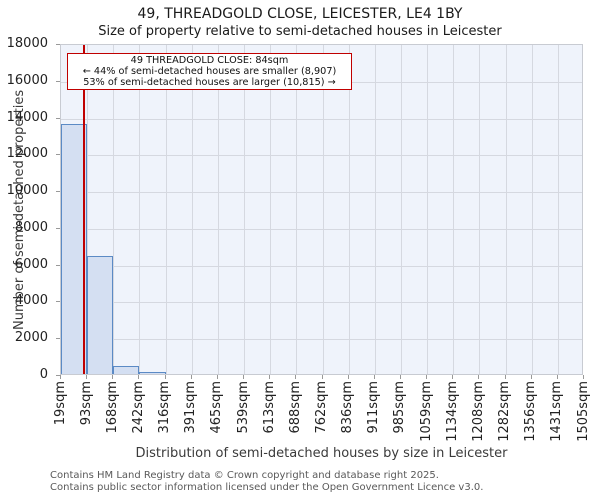  Describe the element at coordinates (43, 374) in the screenshot. I see `y-tick-label: 0` at that location.